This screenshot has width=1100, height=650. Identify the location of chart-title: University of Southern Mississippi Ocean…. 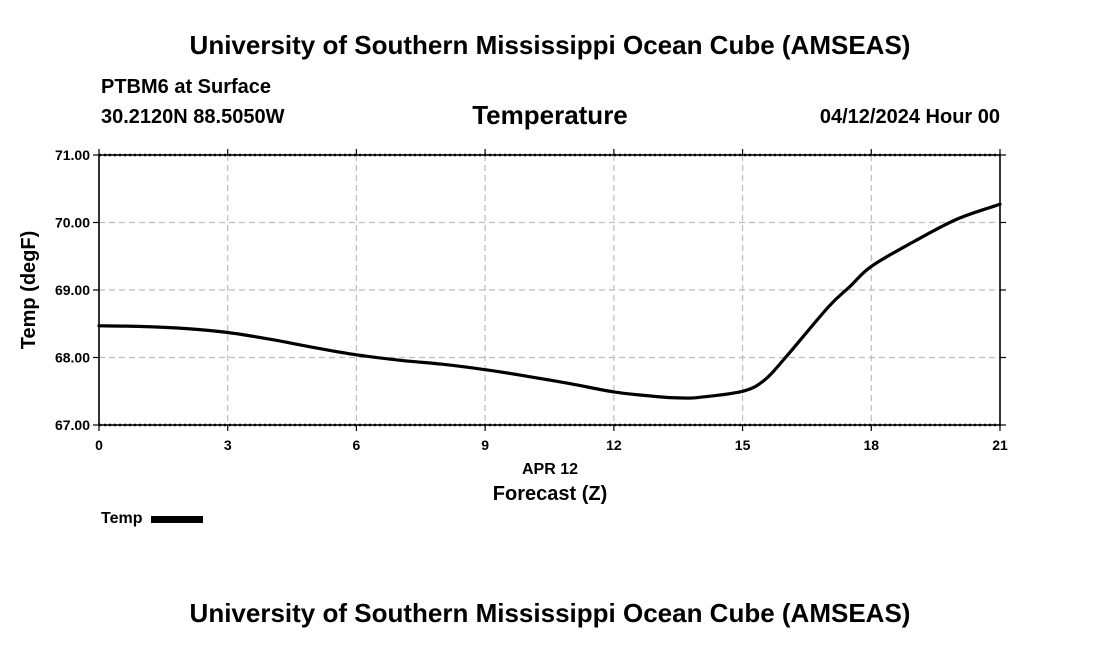
(550, 45).